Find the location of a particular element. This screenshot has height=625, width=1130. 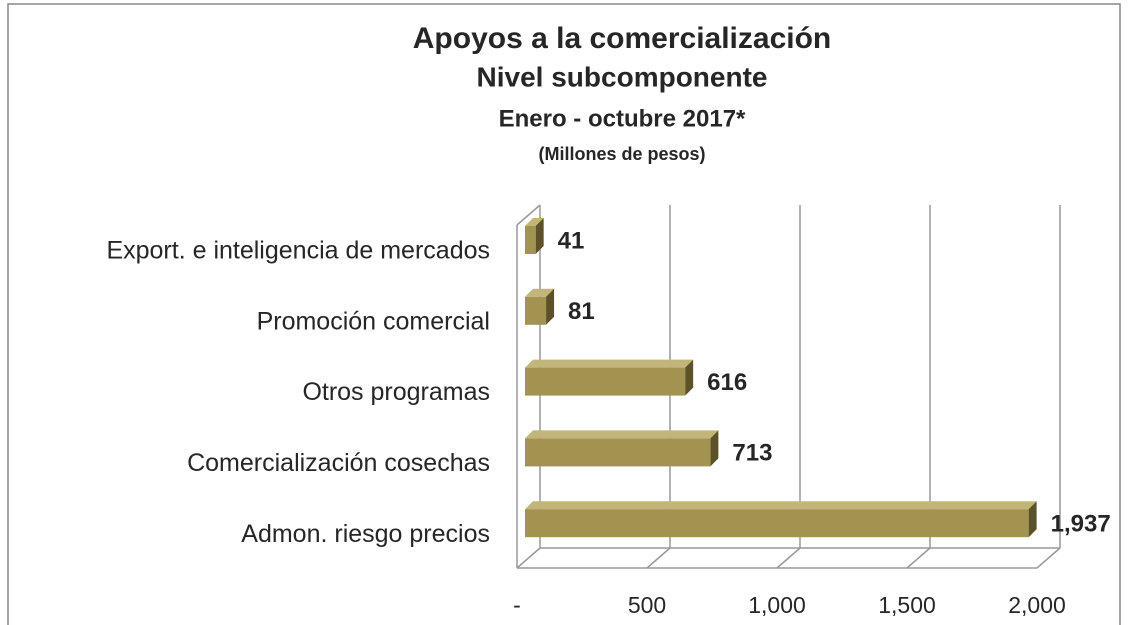

category-label: Export. e inteligencia de mercados is located at coordinates (298, 251).